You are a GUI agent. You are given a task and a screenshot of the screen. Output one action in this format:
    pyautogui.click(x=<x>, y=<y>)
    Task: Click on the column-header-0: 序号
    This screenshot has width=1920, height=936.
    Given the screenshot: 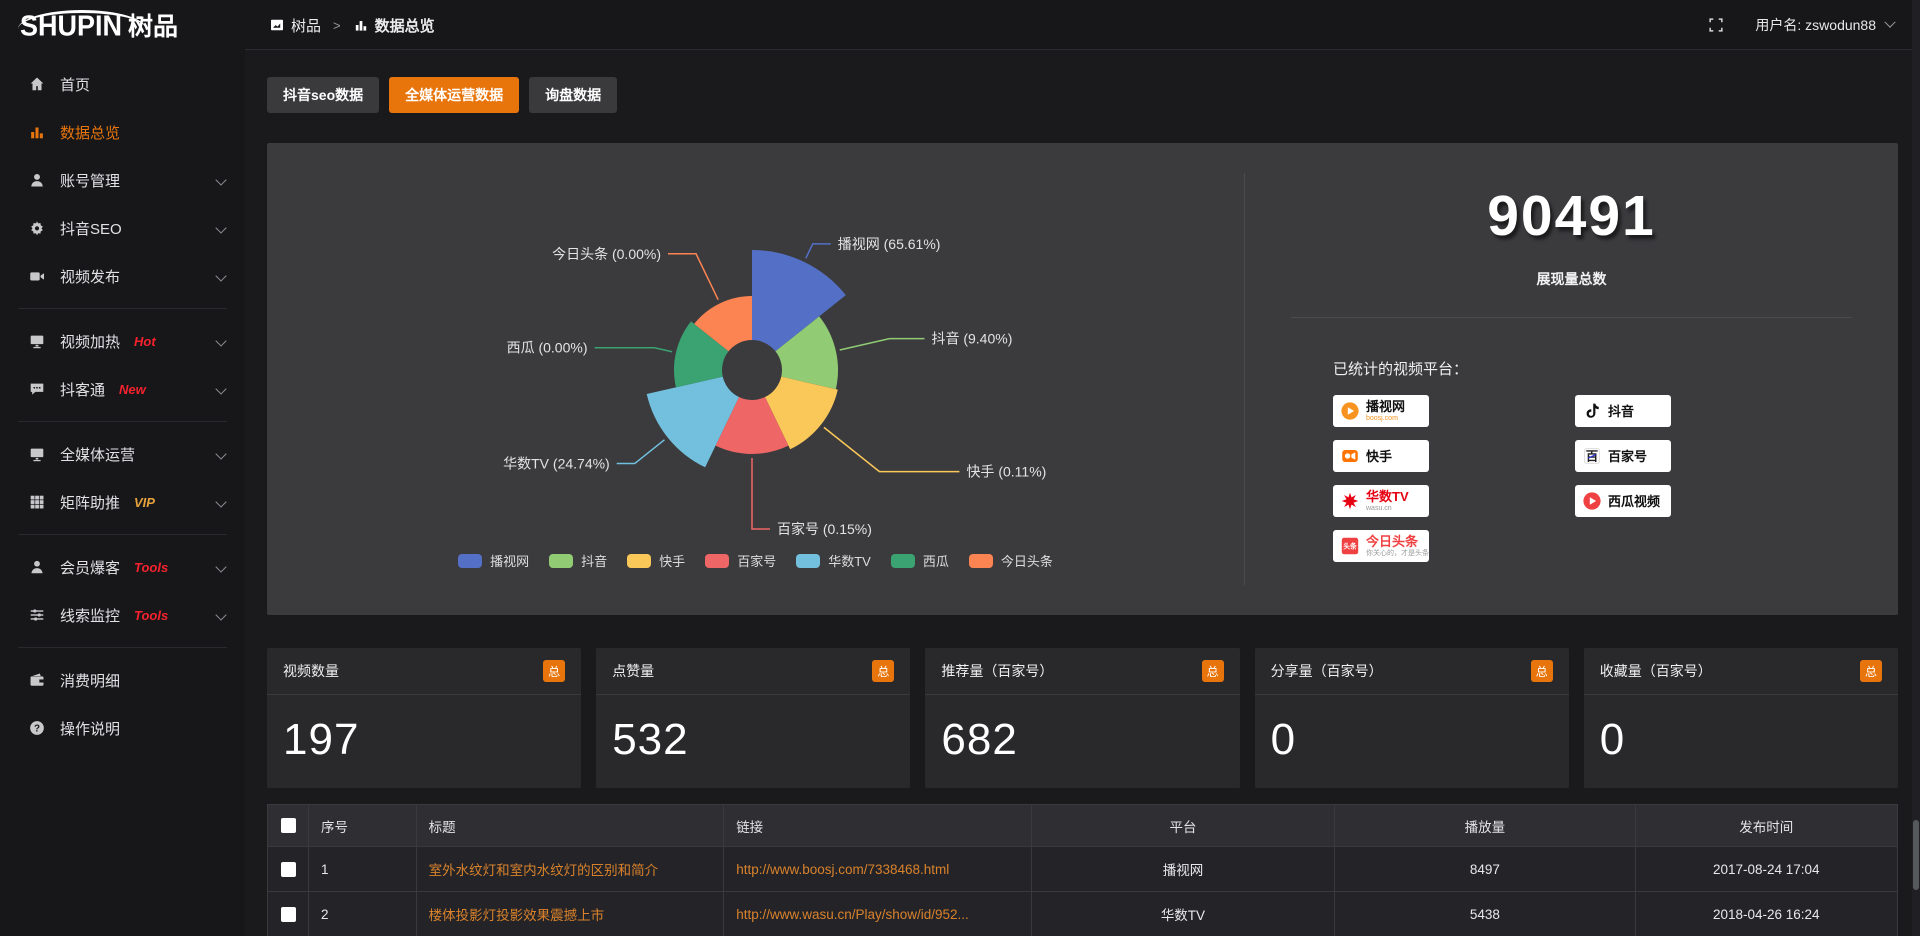 What is the action you would take?
    pyautogui.click(x=362, y=825)
    